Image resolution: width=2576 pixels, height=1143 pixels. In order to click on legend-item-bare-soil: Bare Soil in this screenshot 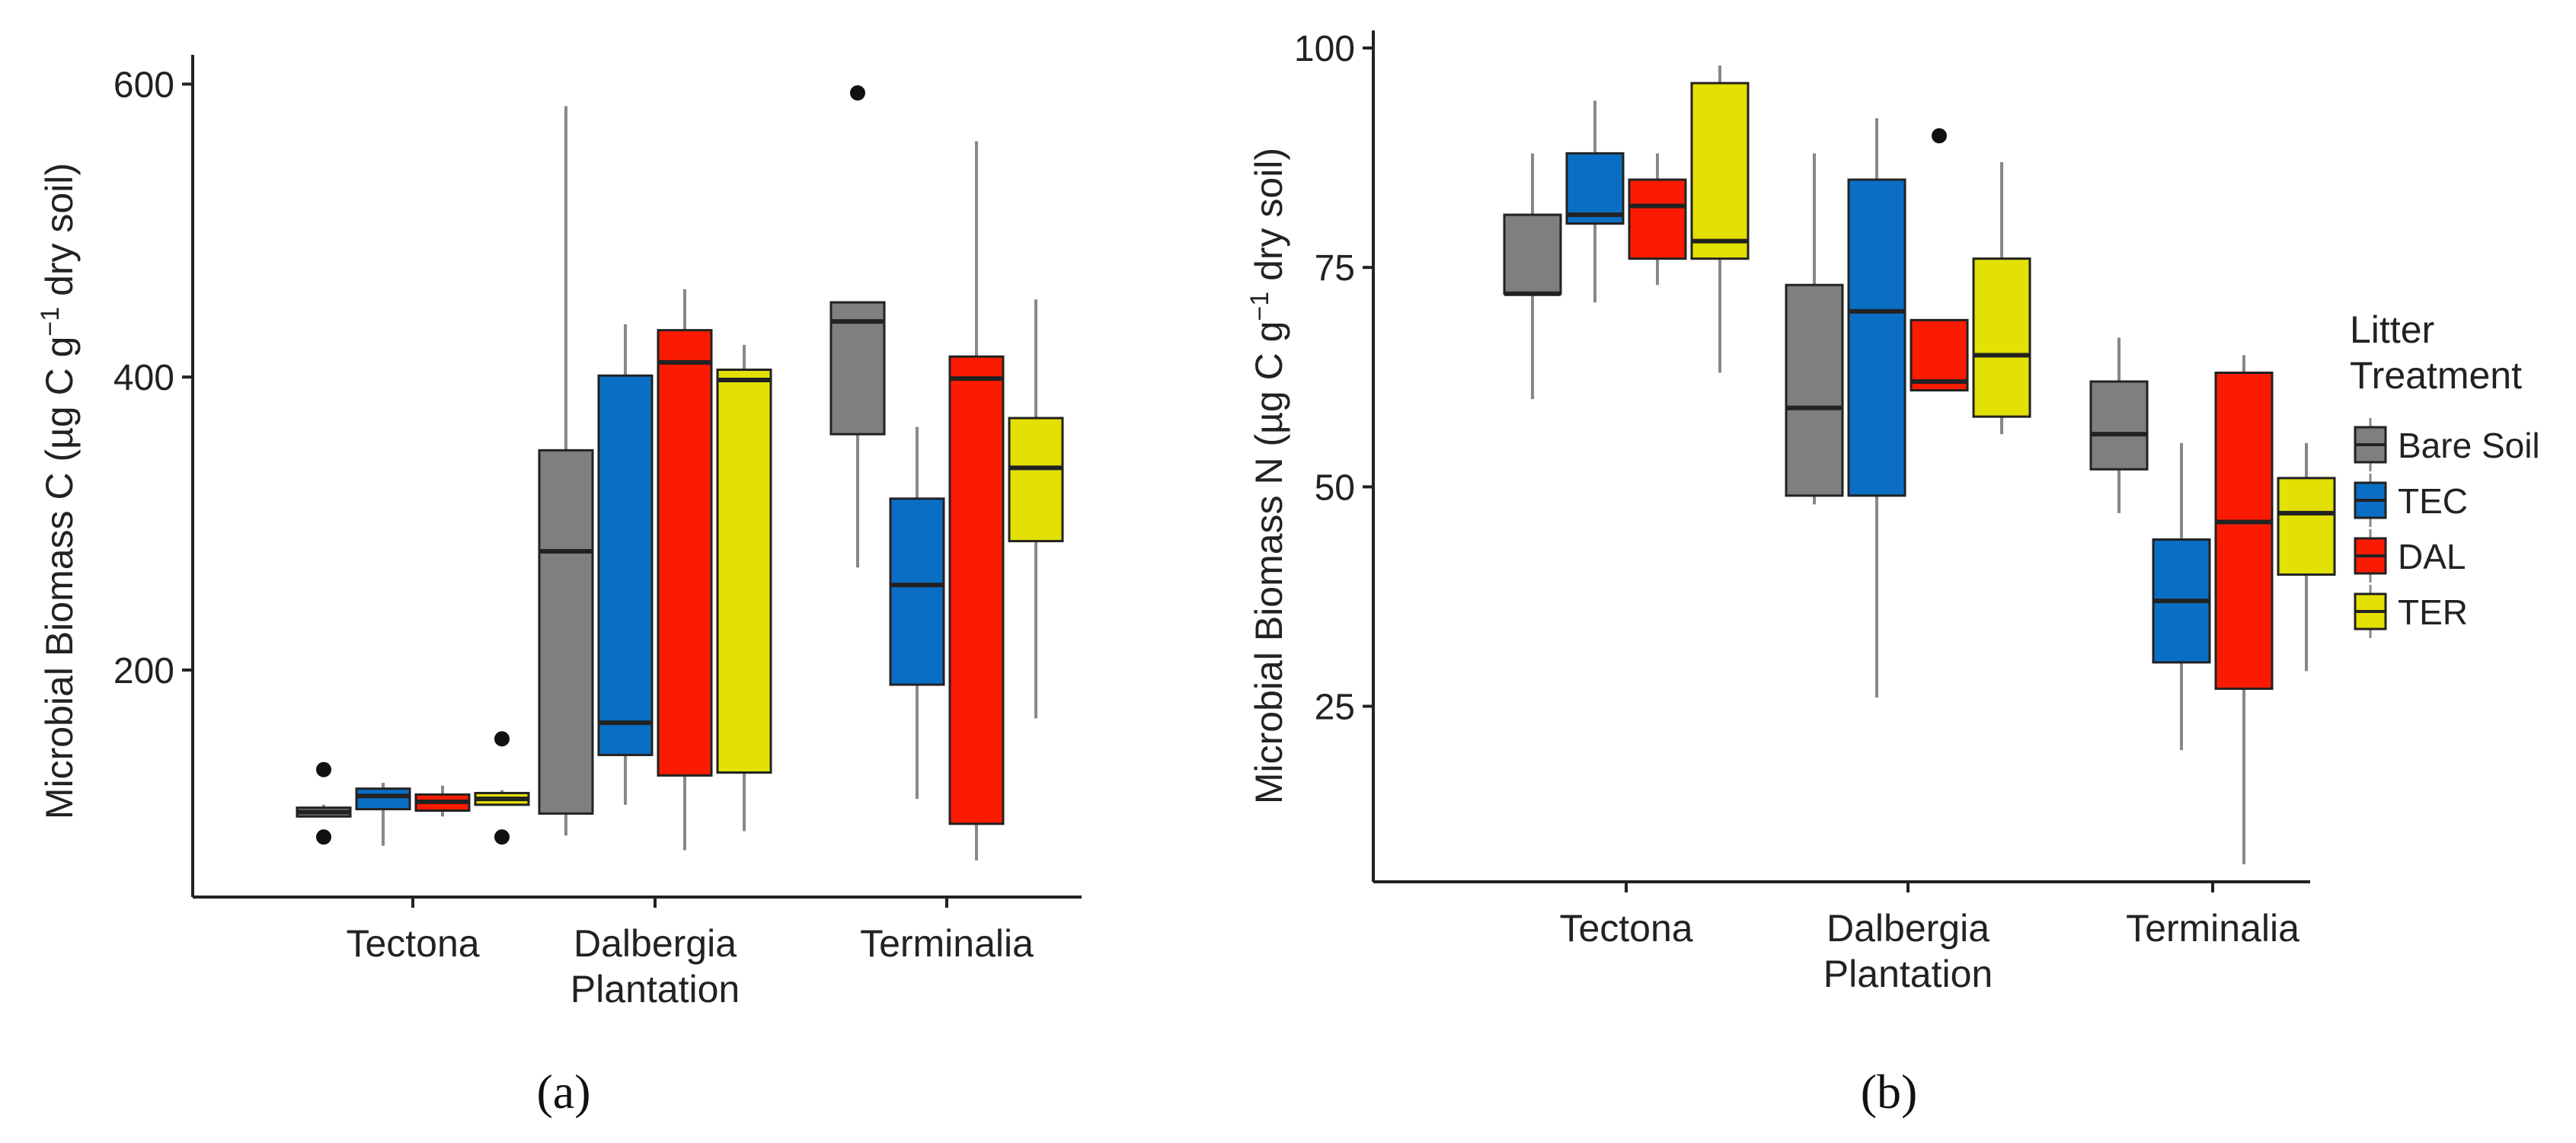, I will do `click(2447, 445)`.